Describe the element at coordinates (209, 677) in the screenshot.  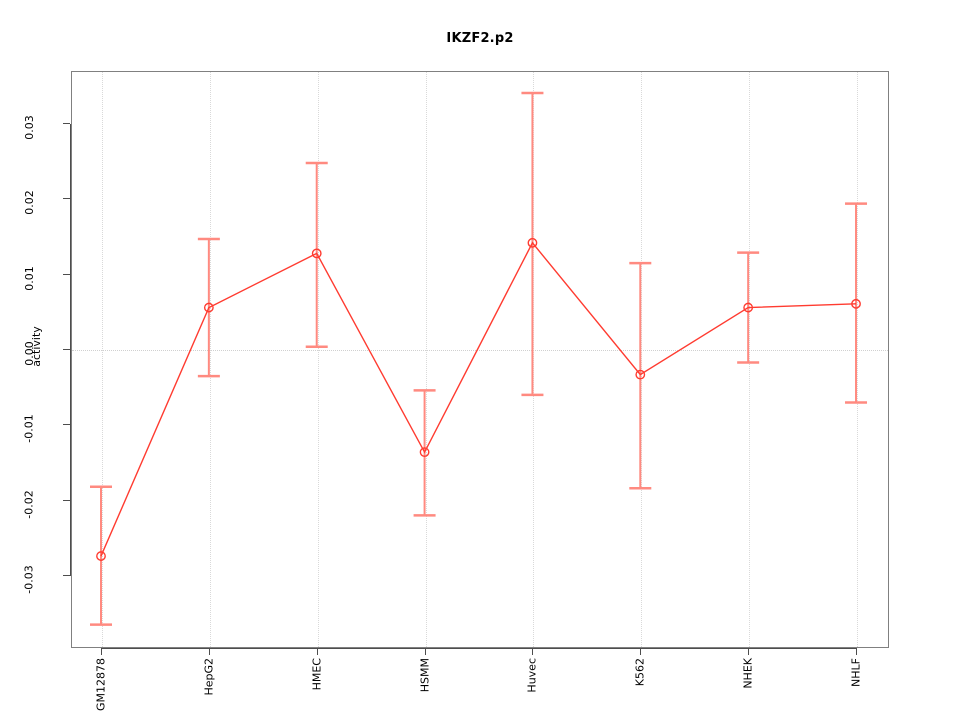
I see `x-tick-label-hepg2: HepG2` at that location.